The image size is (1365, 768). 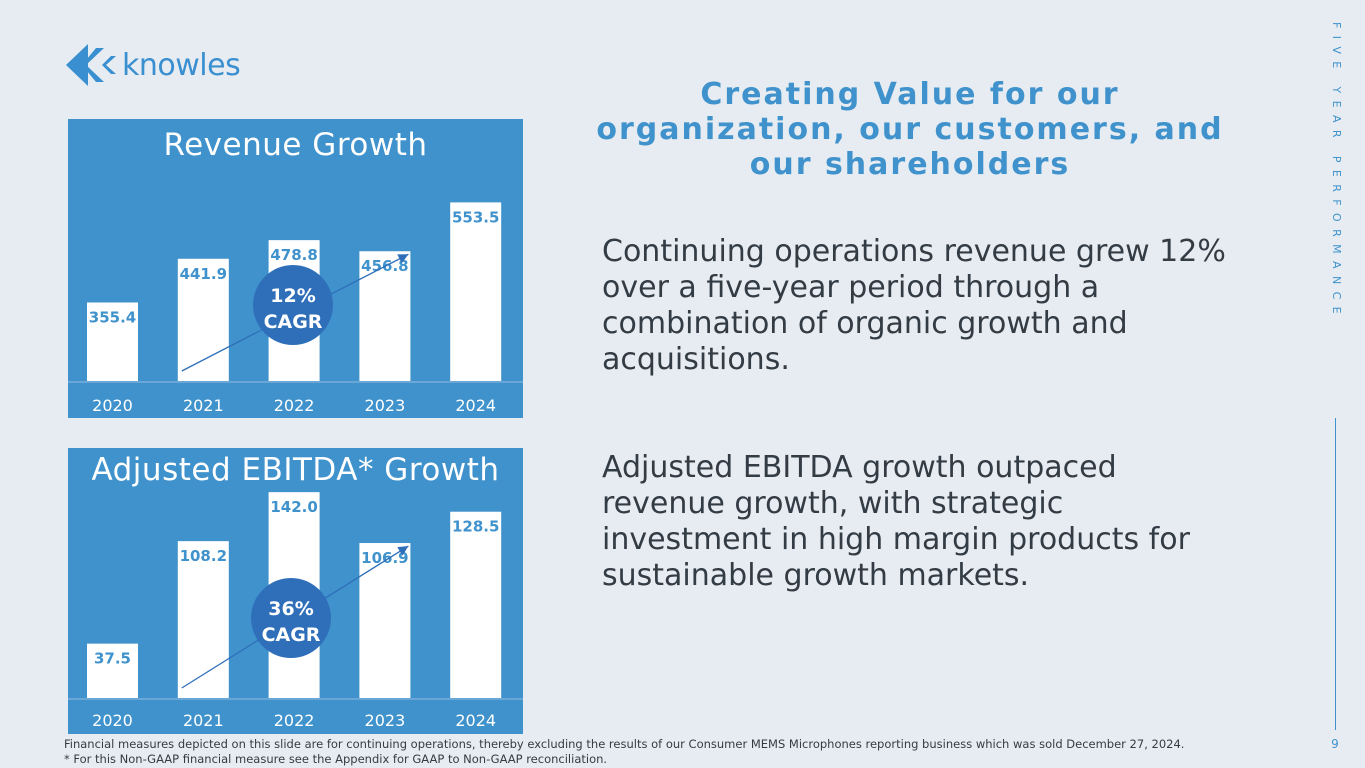 What do you see at coordinates (294, 720) in the screenshot?
I see `ebitda-year-label-2022: 2022` at bounding box center [294, 720].